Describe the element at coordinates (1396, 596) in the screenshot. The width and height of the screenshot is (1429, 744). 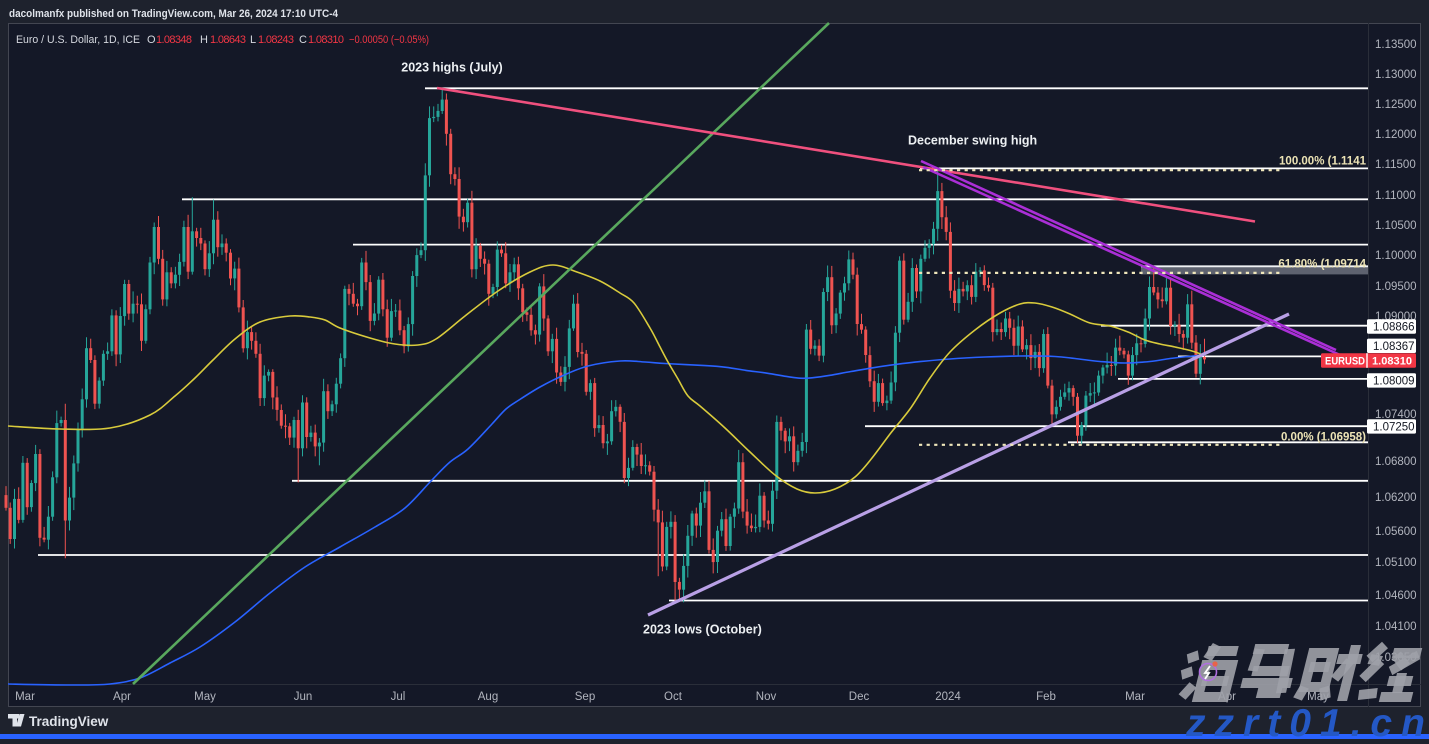
I see `svg-text: 1.04600` at that location.